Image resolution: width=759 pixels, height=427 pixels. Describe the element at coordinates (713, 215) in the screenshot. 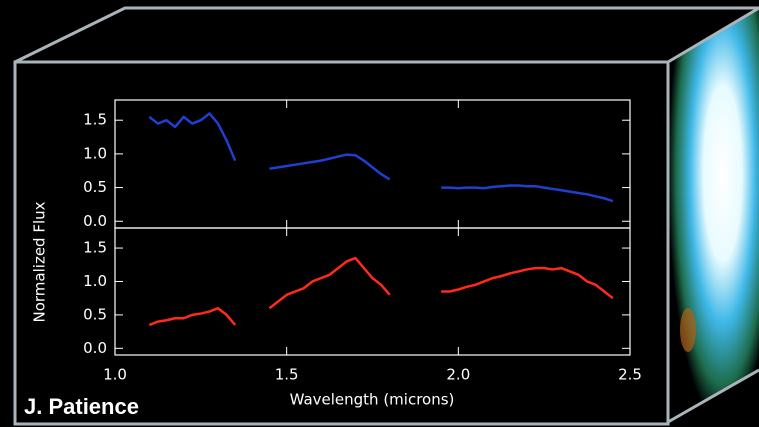

I see `cube-side-image` at that location.